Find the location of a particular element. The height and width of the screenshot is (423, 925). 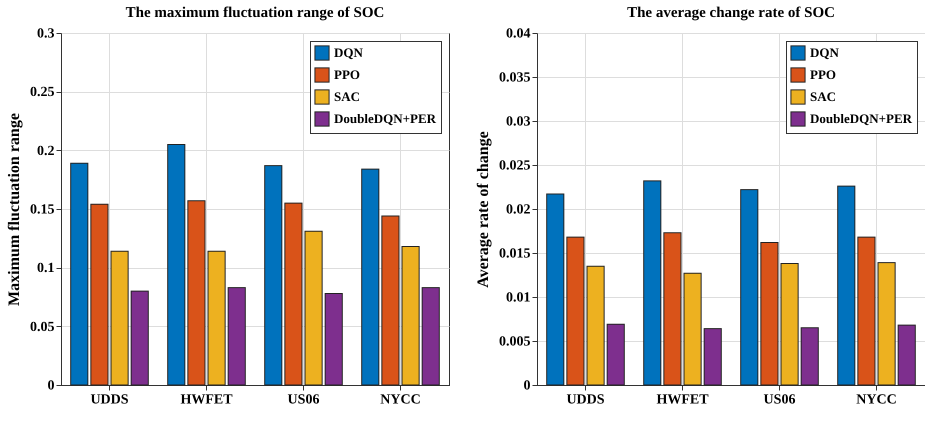

y-tick-label: 0.05 is located at coordinates (42, 327).